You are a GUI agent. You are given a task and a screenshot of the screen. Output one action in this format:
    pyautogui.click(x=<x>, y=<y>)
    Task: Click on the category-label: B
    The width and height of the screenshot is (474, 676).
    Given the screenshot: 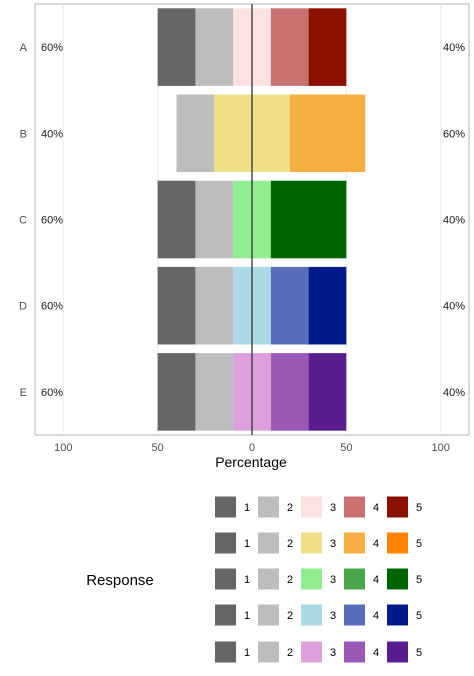 What is the action you would take?
    pyautogui.click(x=23, y=134)
    